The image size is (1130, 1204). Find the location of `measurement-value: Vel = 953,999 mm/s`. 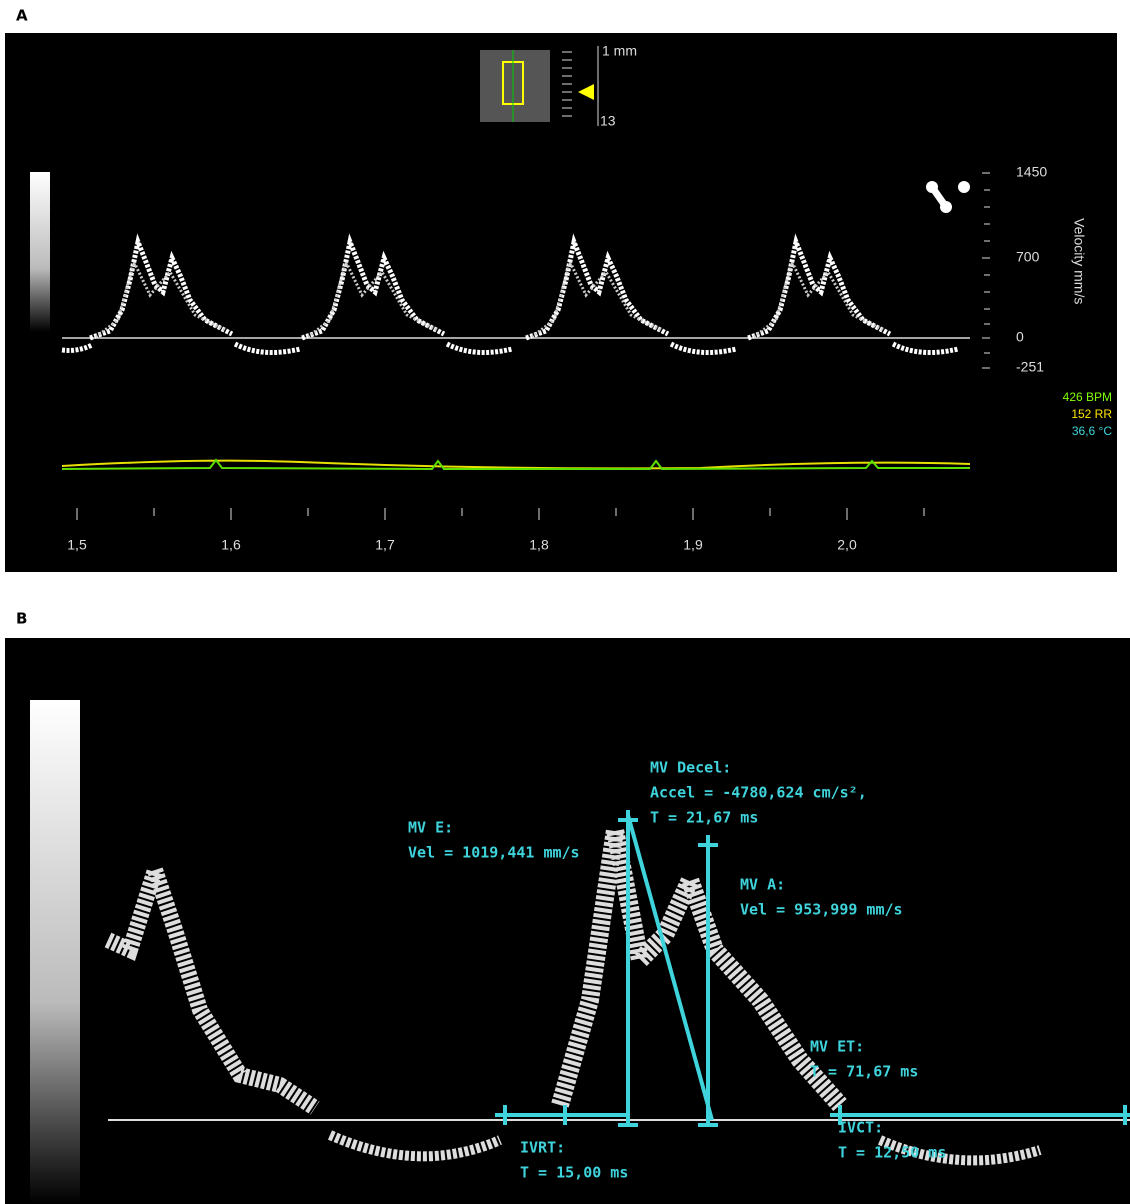

measurement-value: Vel = 953,999 mm/s is located at coordinates (821, 910).